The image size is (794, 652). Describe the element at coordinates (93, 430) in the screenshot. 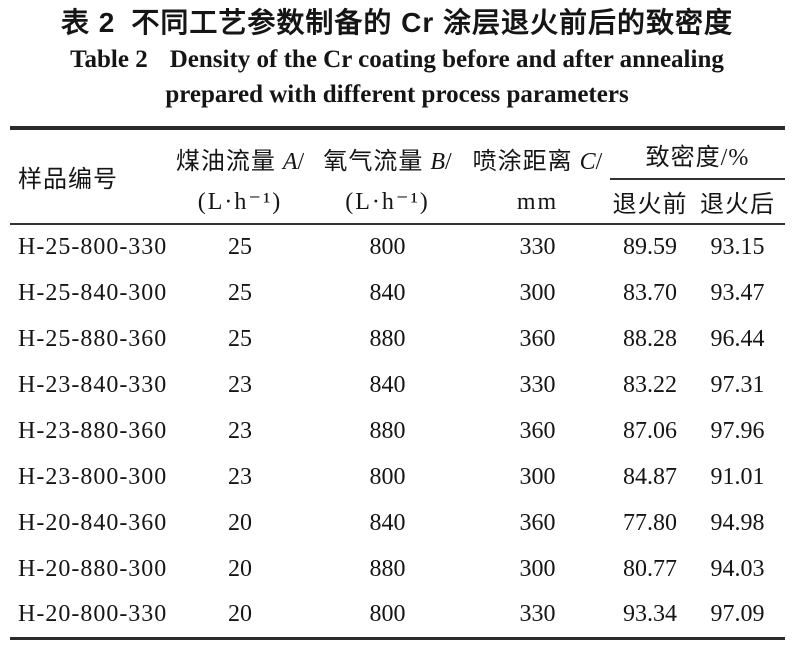

I see `cell-sample-id: H-23-880-360` at that location.